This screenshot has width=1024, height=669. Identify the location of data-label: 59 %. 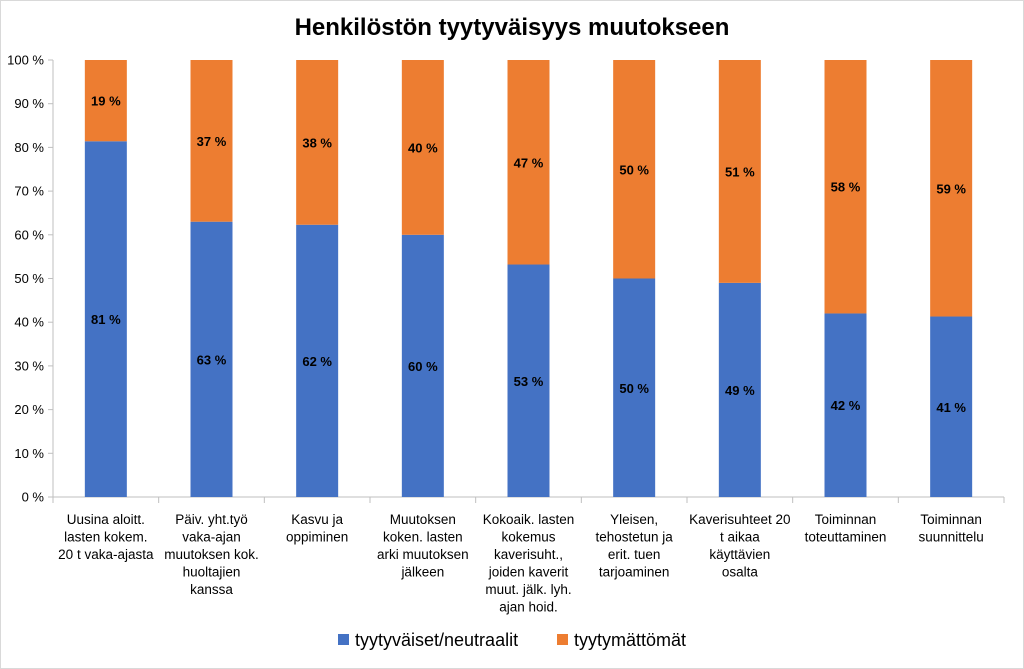
(951, 188).